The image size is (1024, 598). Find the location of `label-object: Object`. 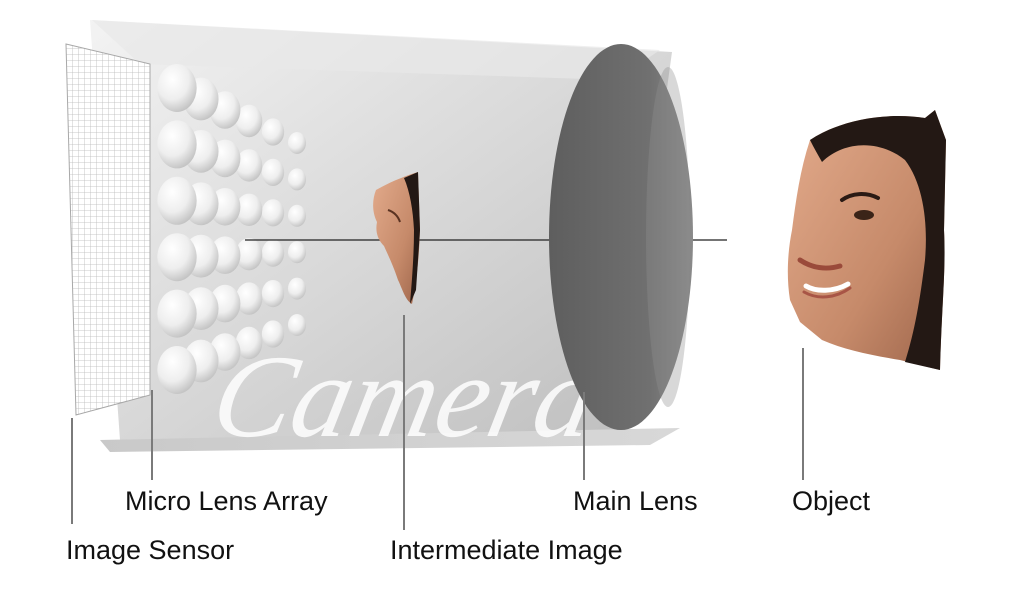

label-object: Object is located at coordinates (831, 501).